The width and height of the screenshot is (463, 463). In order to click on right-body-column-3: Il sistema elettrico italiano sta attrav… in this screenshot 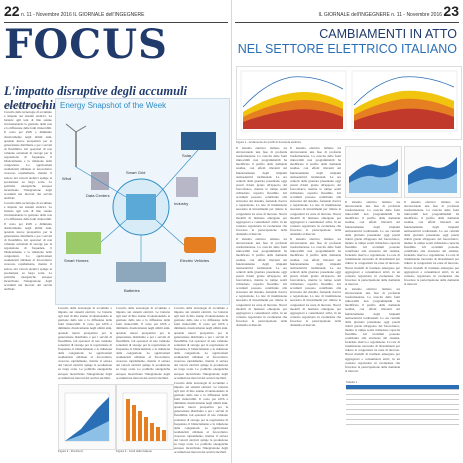, I will do `click(372, 328)`.